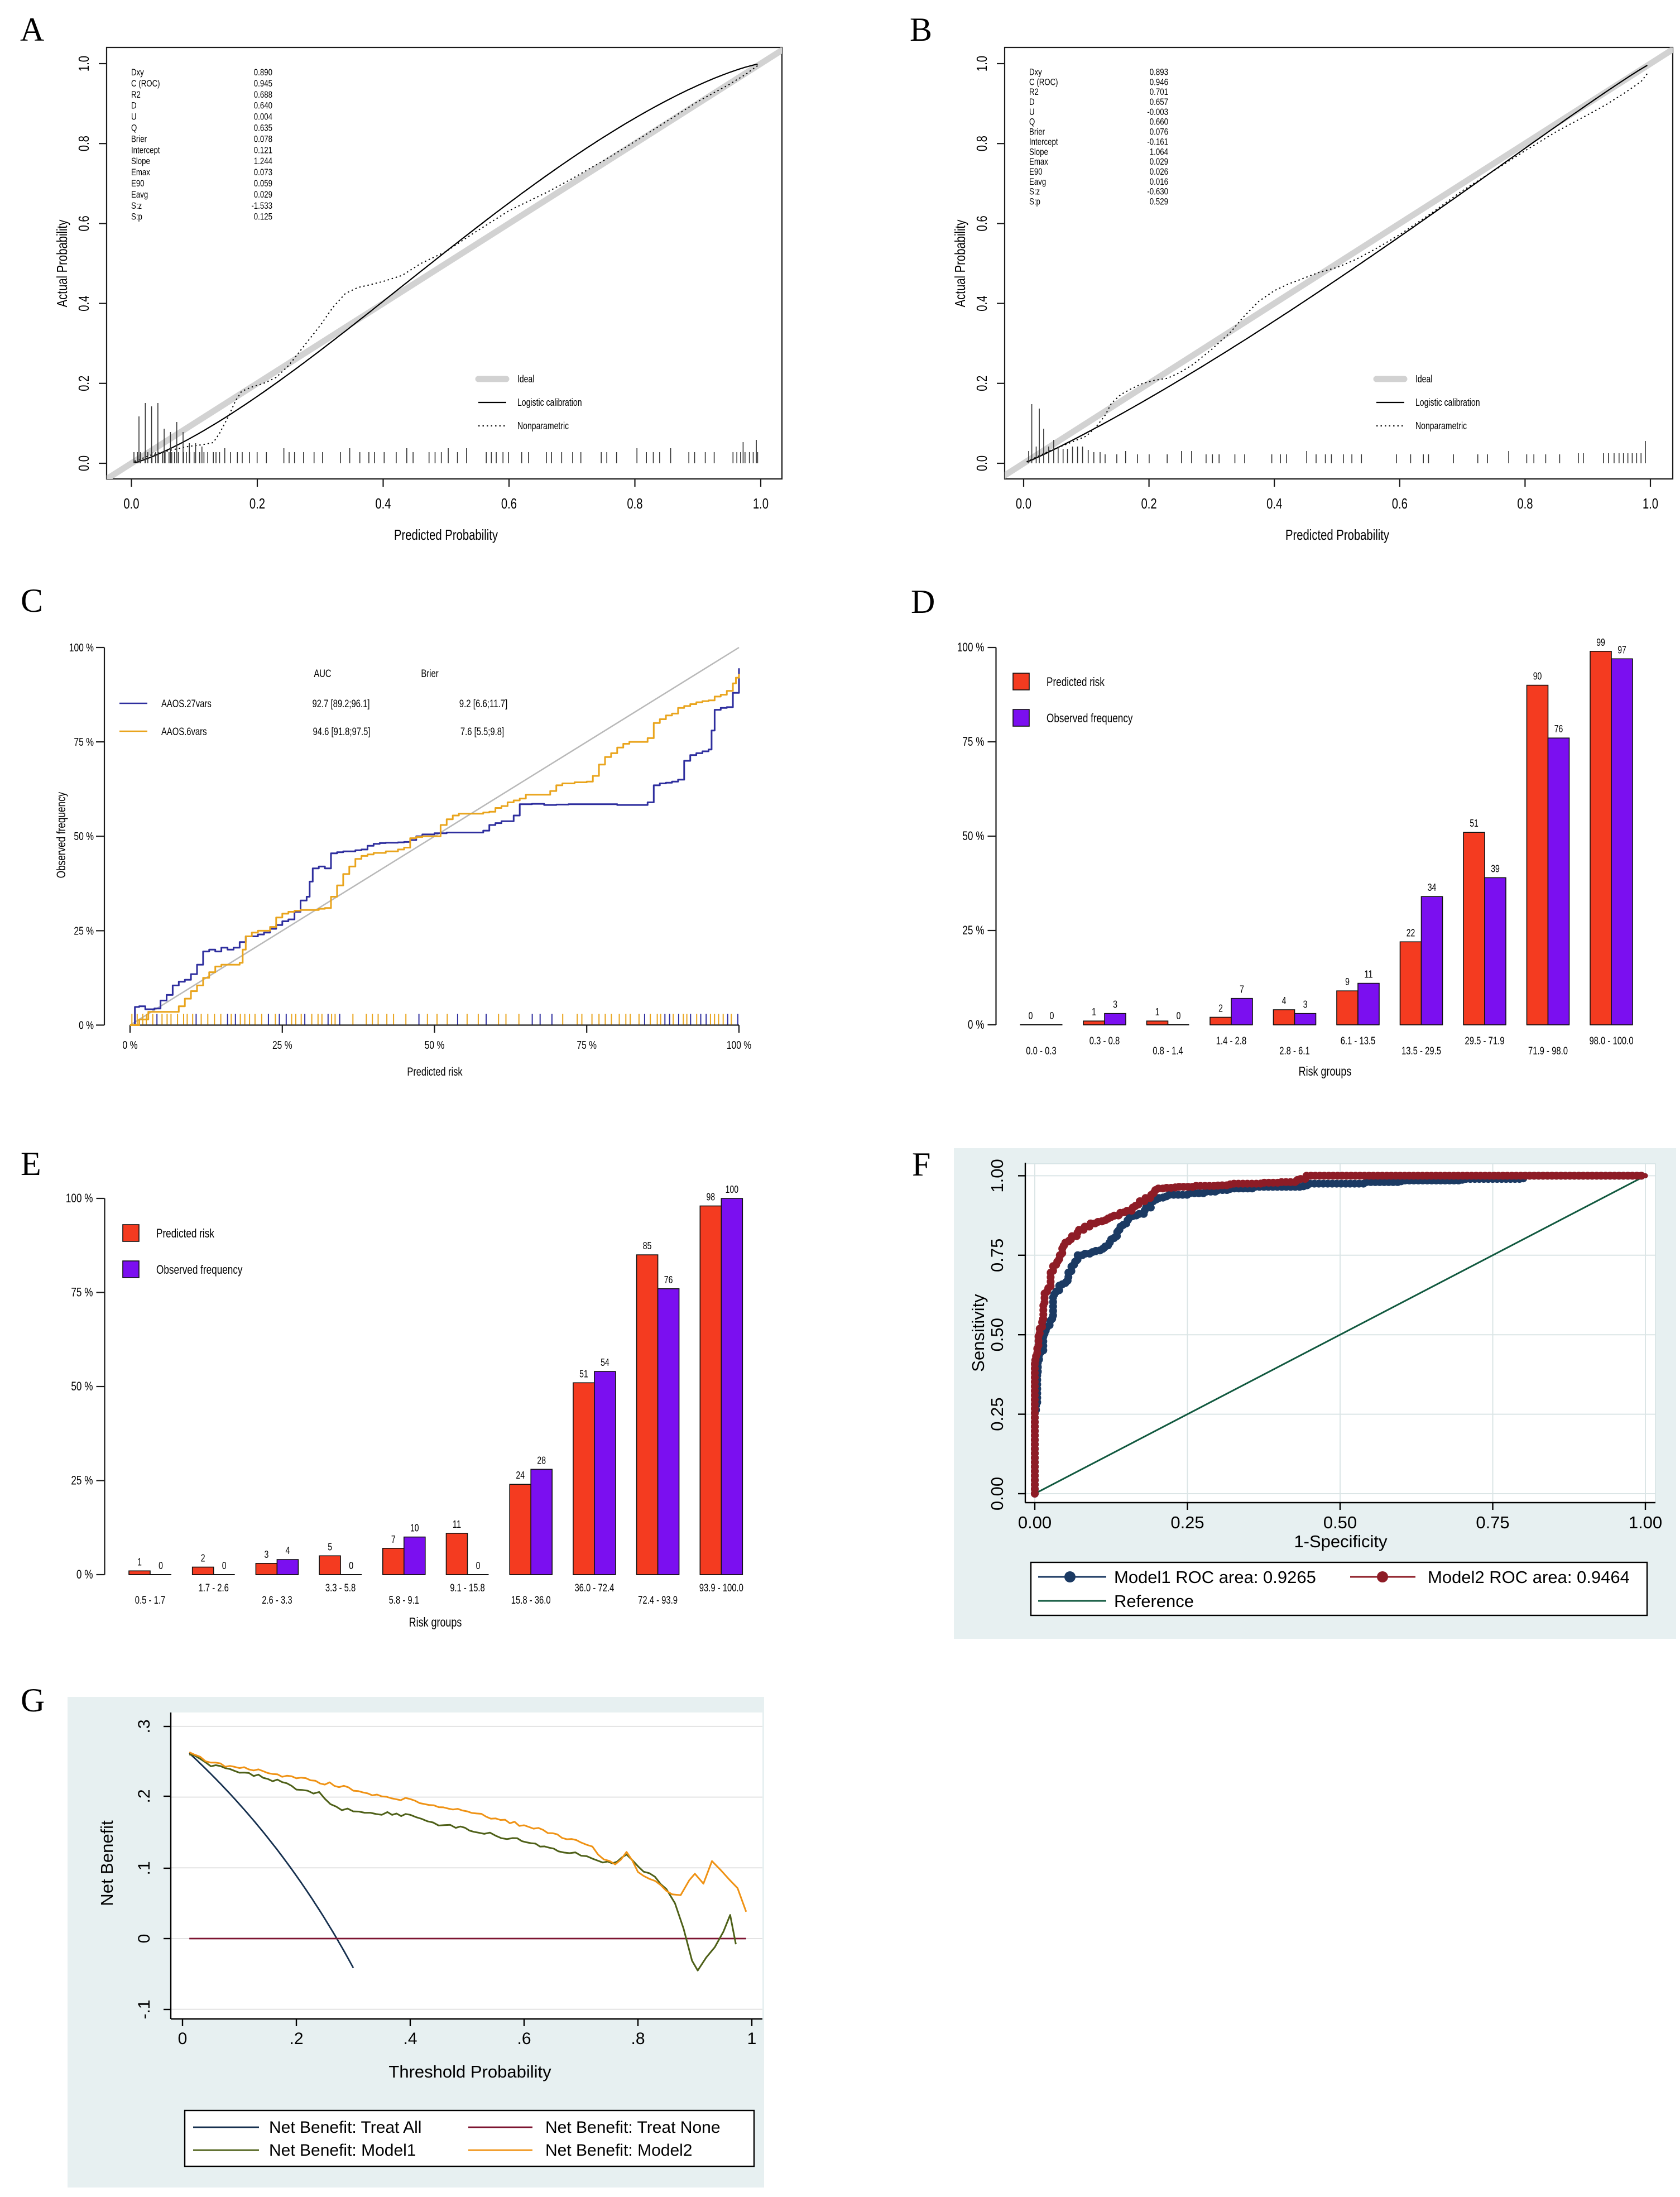 The height and width of the screenshot is (2197, 1680). I want to click on svg-text: 0.0 - 0.3, so click(1041, 1051).